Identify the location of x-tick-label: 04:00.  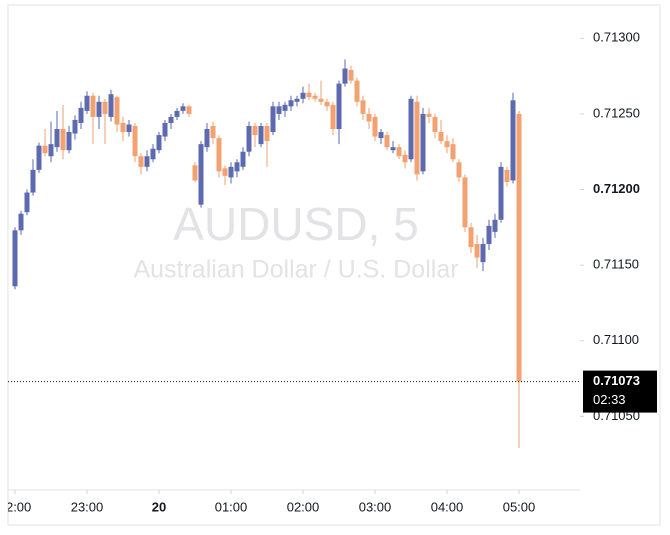
(447, 506).